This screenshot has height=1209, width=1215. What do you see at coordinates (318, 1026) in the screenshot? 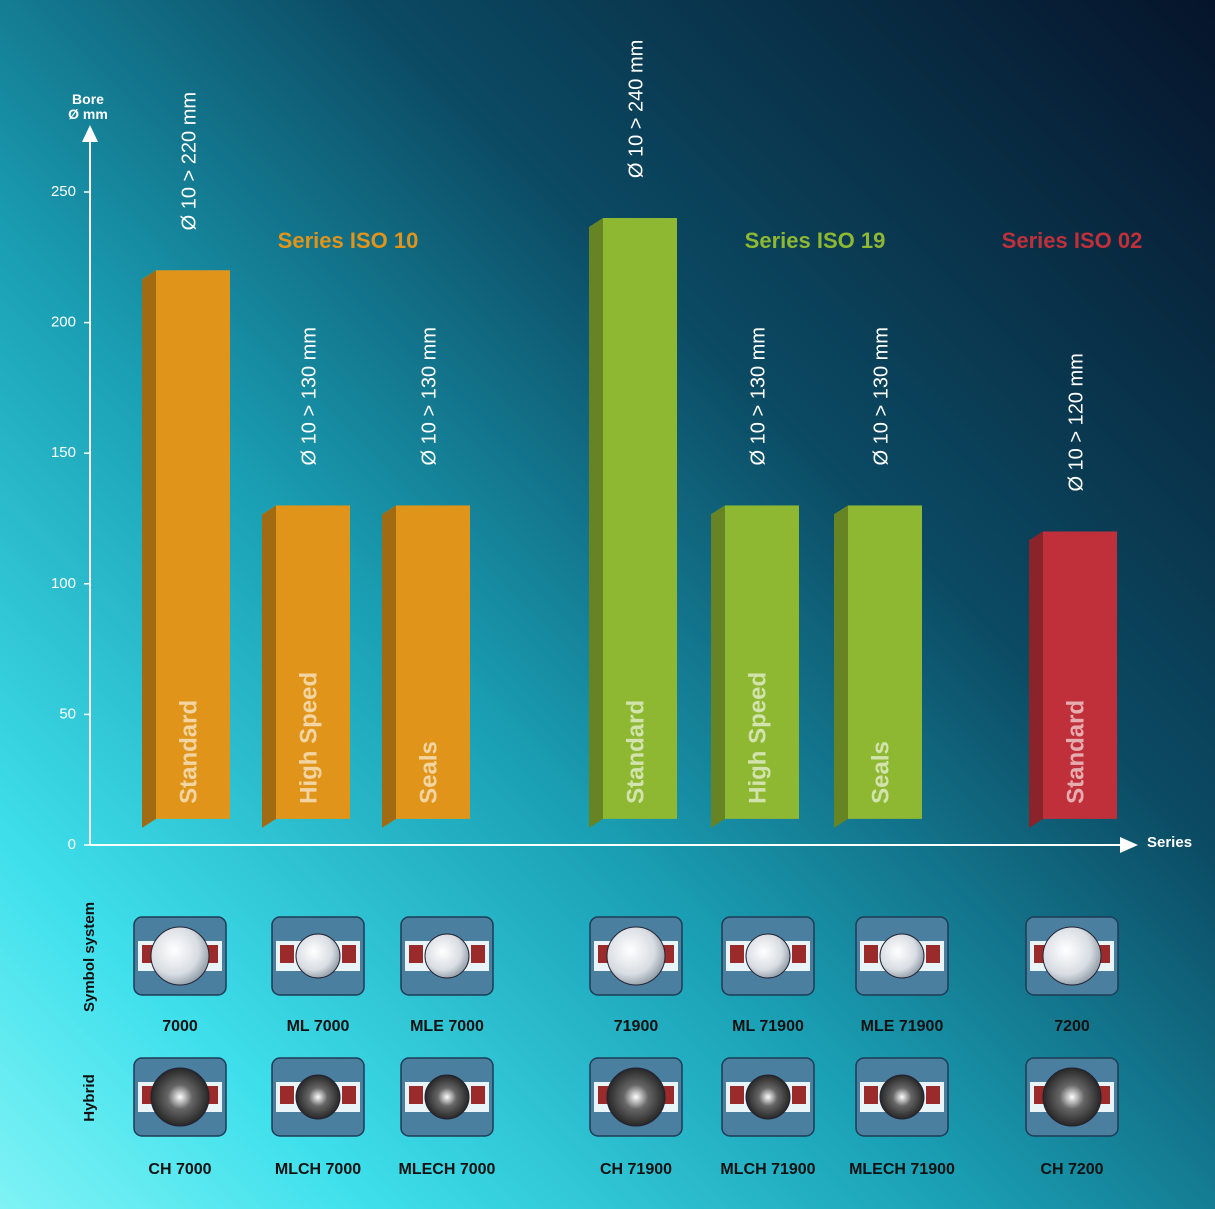
I see `bearing-code: ML 7000` at bounding box center [318, 1026].